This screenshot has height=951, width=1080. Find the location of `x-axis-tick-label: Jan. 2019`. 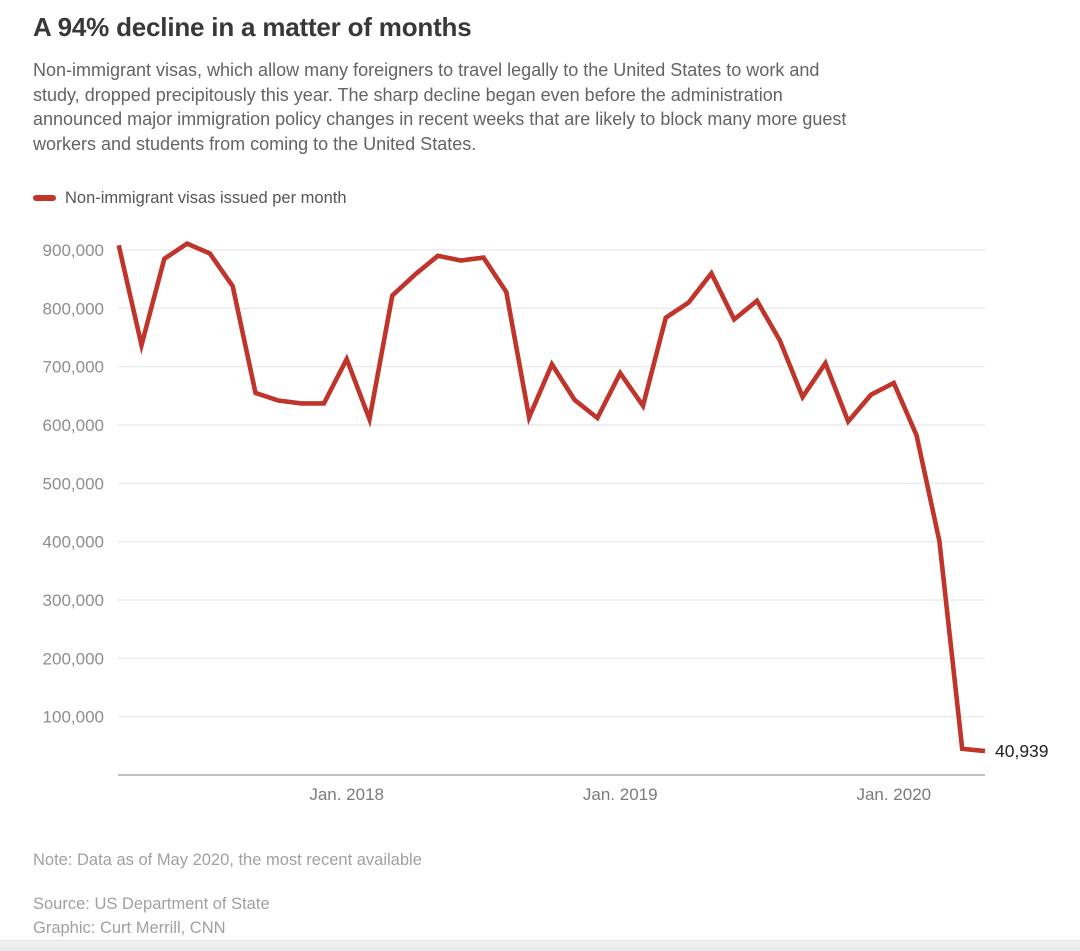

x-axis-tick-label: Jan. 2019 is located at coordinates (620, 794).